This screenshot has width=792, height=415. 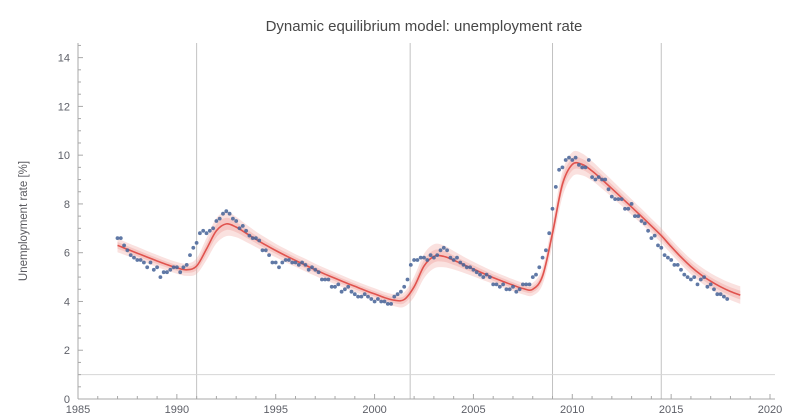 What do you see at coordinates (770, 409) in the screenshot?
I see `svg-text: 2020` at bounding box center [770, 409].